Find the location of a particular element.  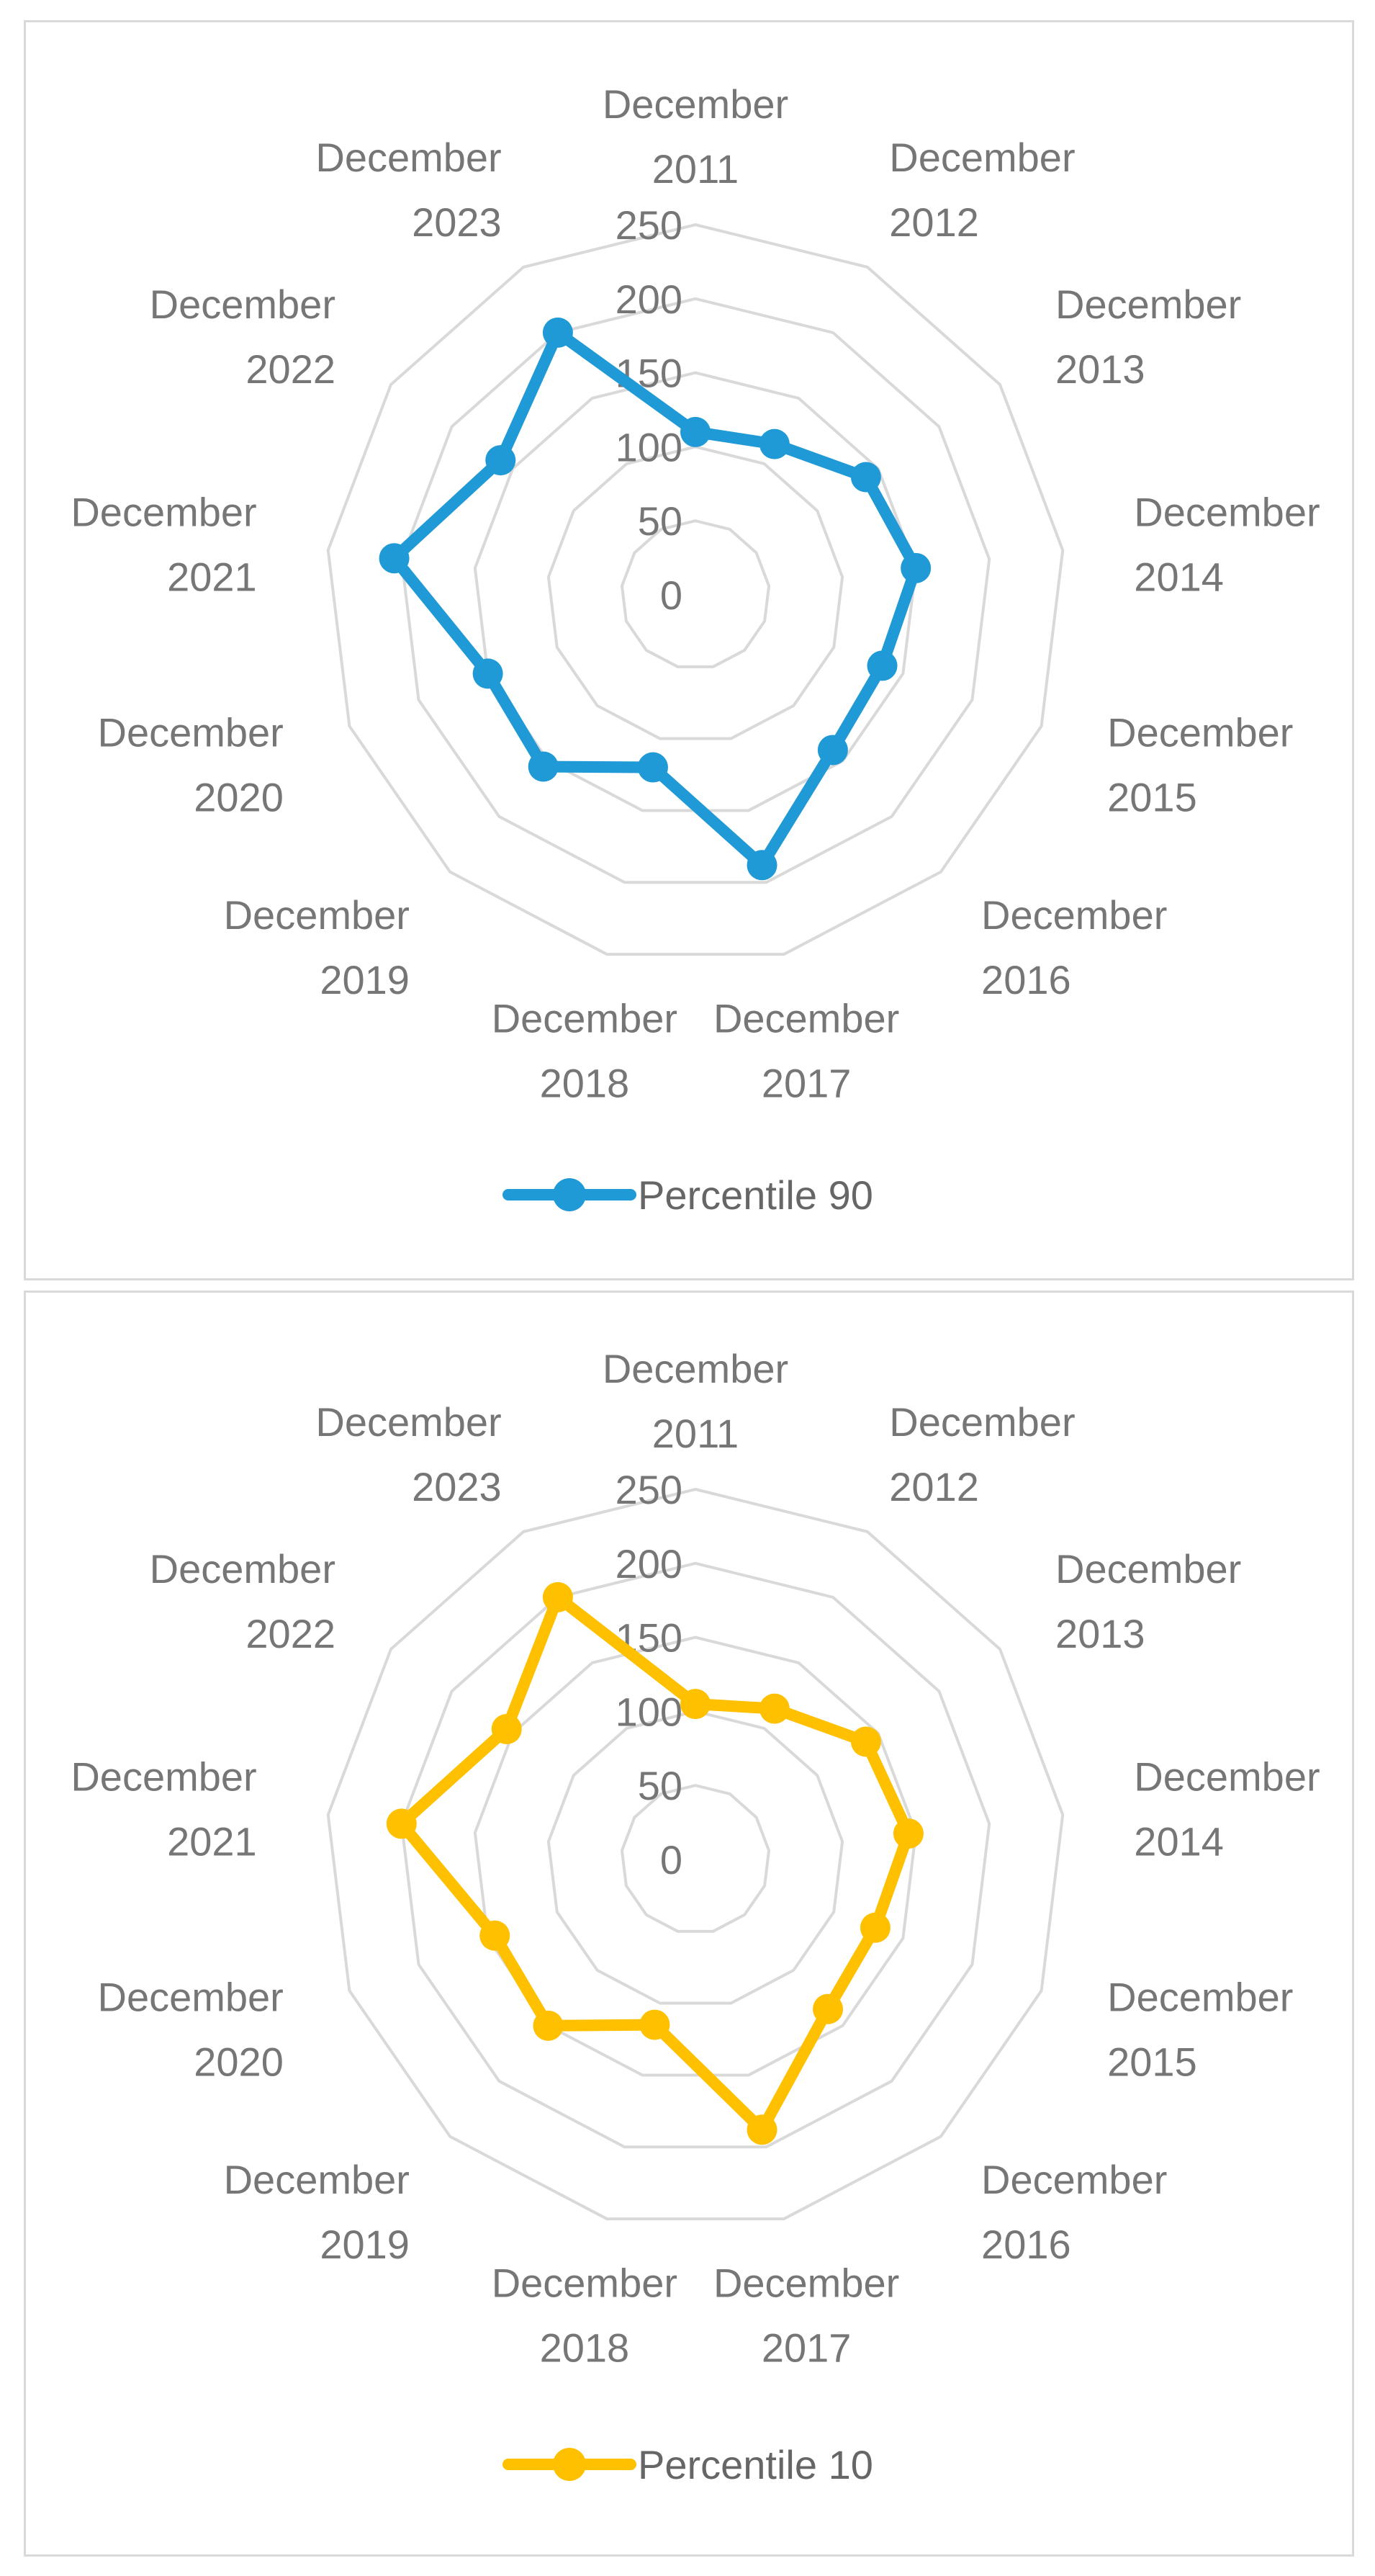

category-label-line: 2021 is located at coordinates (212, 576).